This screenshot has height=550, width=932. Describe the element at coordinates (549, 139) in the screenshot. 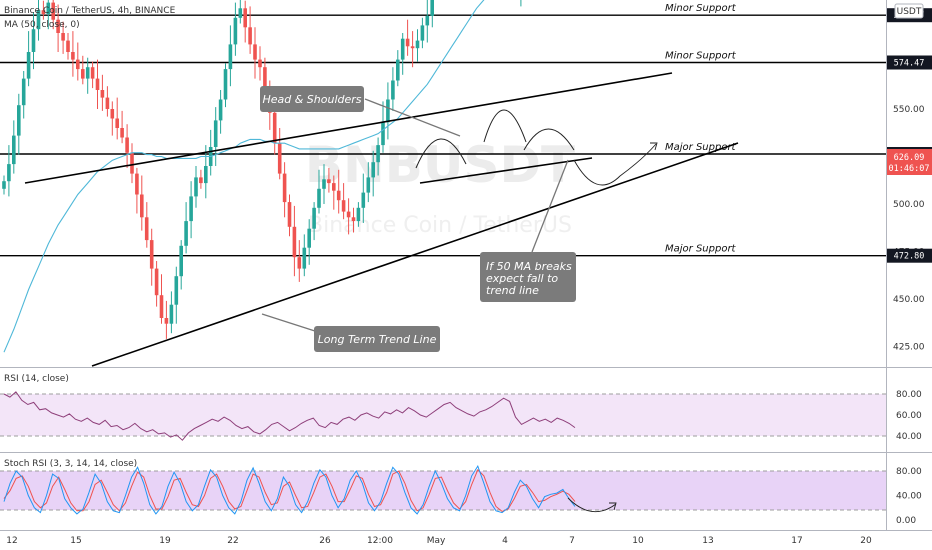

I see `right-shoulder-arc` at that location.